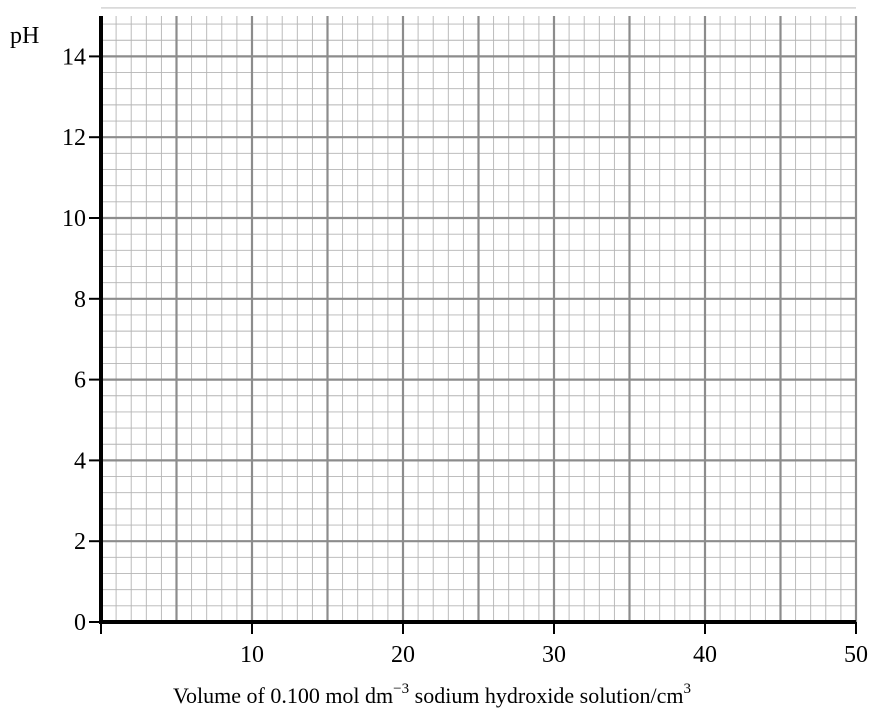 The width and height of the screenshot is (873, 711). I want to click on y-tick-label: 2, so click(80, 542).